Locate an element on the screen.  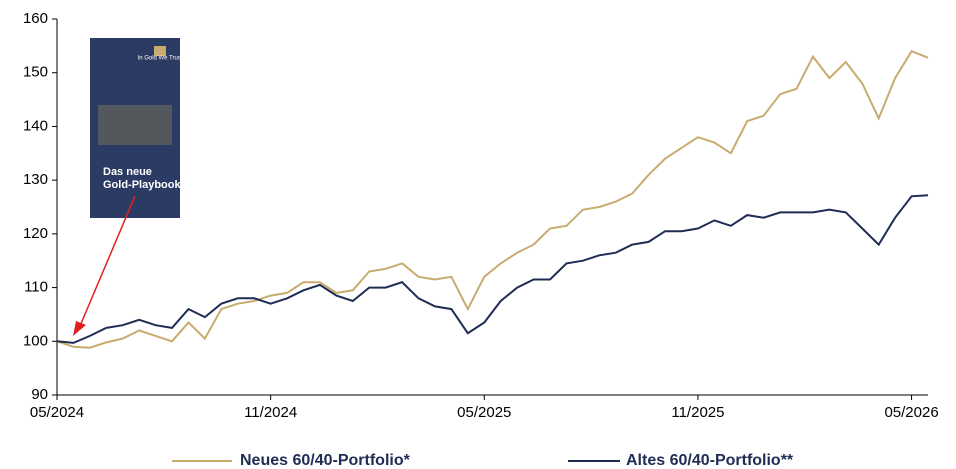
legend-label: Neues 60/40-Portfolio* is located at coordinates (325, 460).